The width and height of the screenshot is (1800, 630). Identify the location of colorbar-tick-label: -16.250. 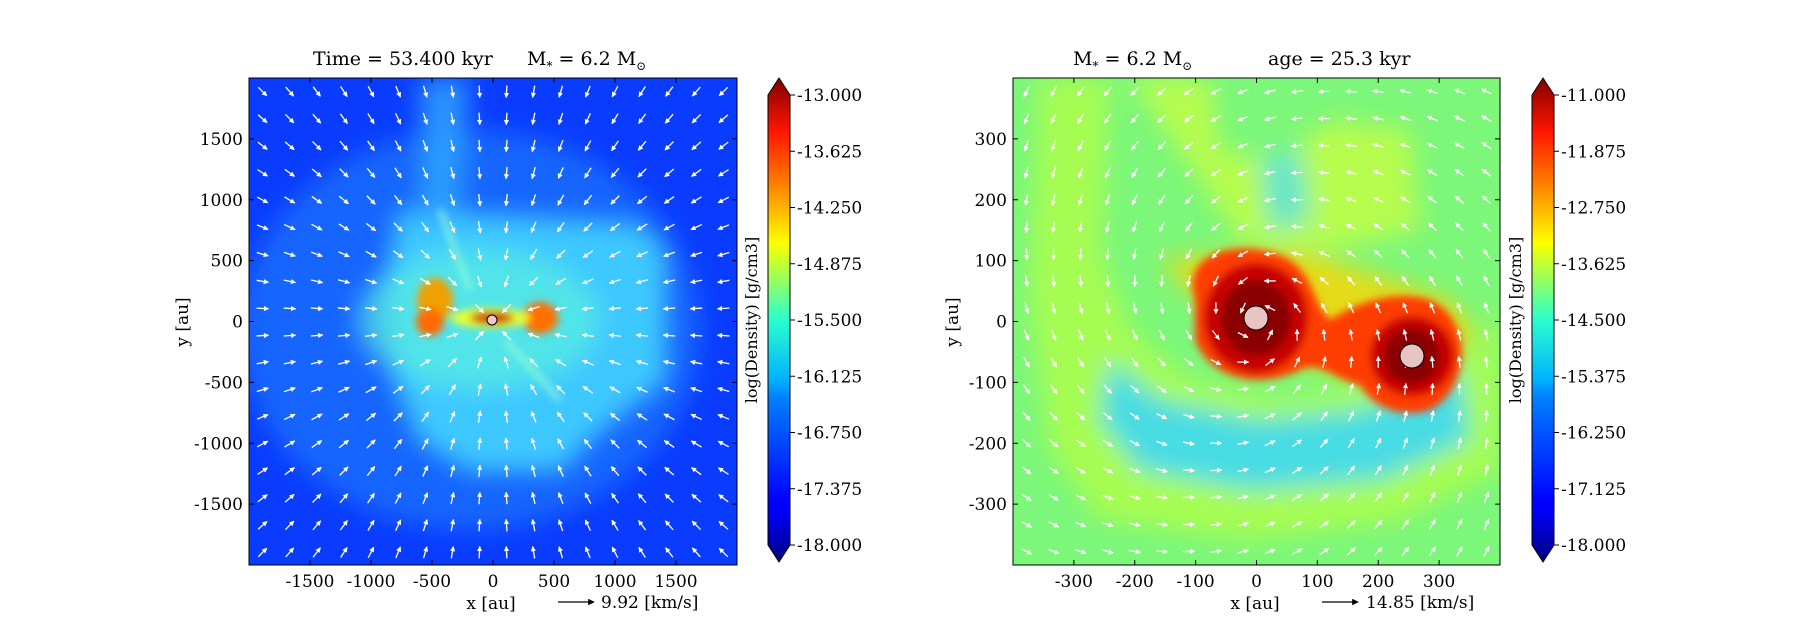
(1593, 434).